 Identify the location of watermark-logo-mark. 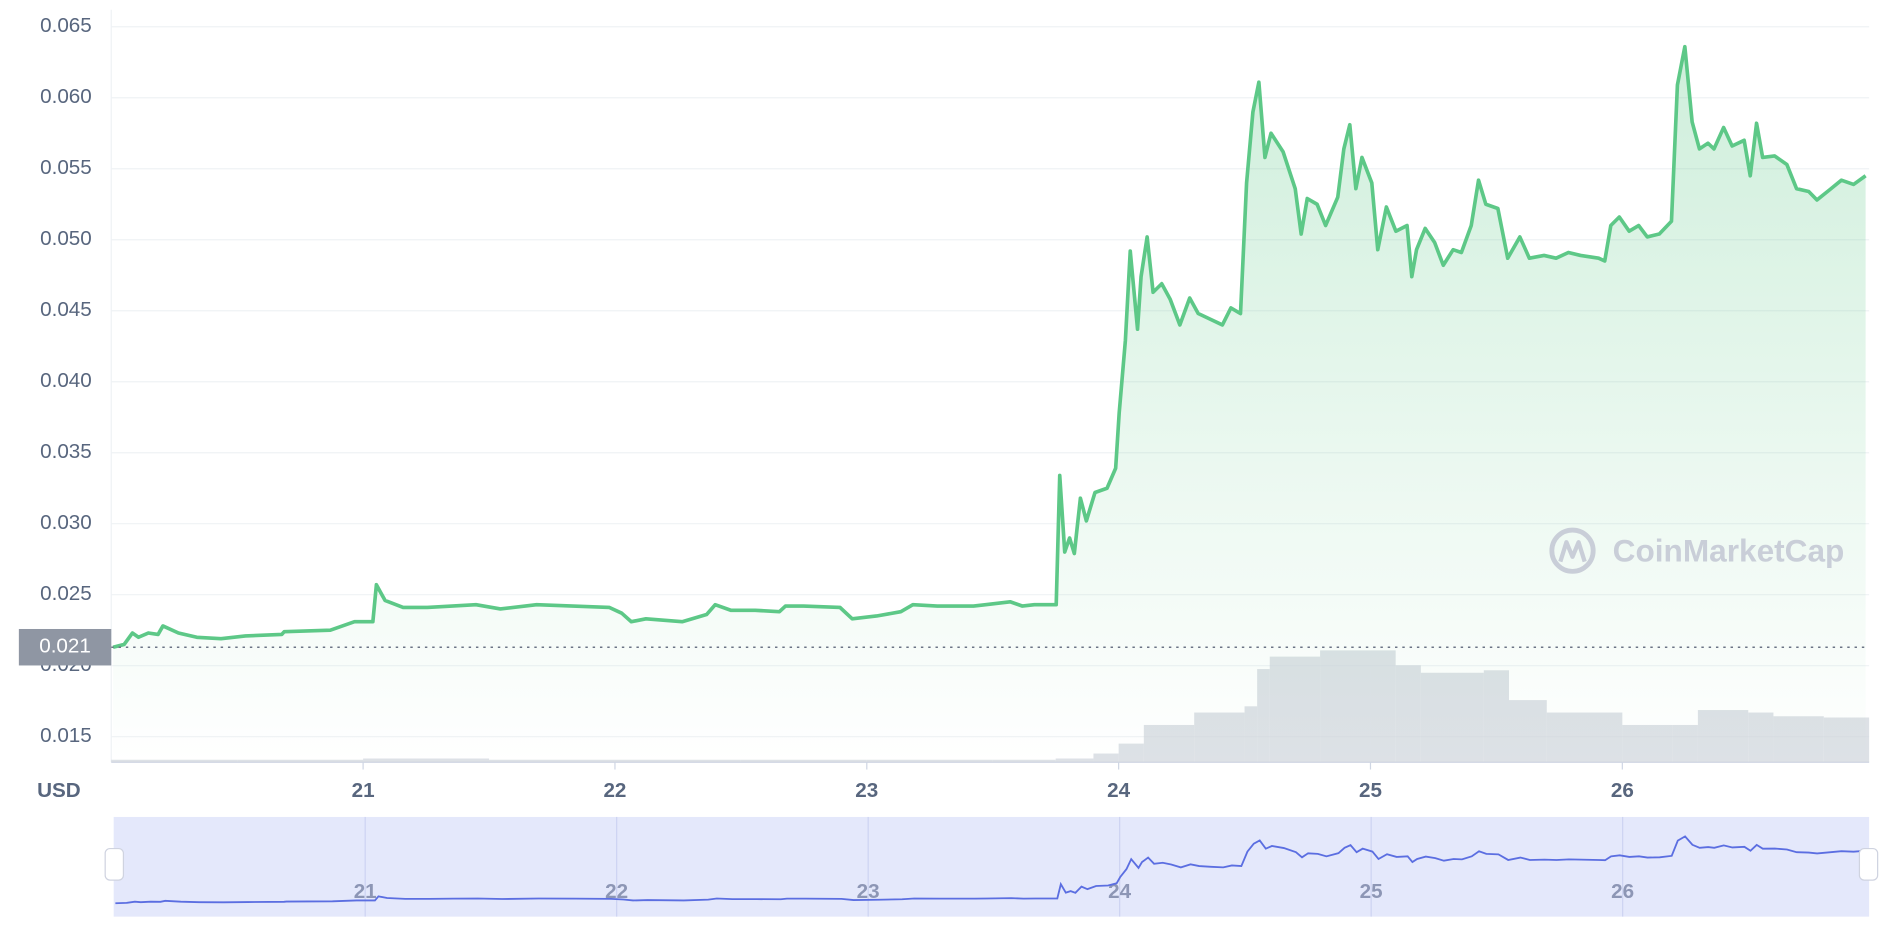
(1572, 551).